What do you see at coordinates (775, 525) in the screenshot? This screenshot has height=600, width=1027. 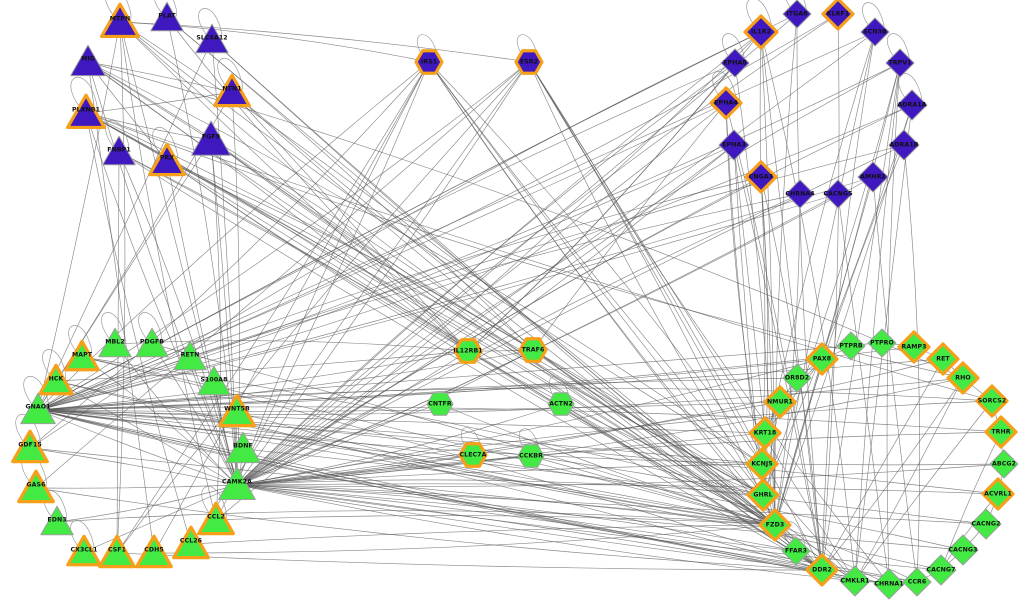 I see `network-node-fzd3` at bounding box center [775, 525].